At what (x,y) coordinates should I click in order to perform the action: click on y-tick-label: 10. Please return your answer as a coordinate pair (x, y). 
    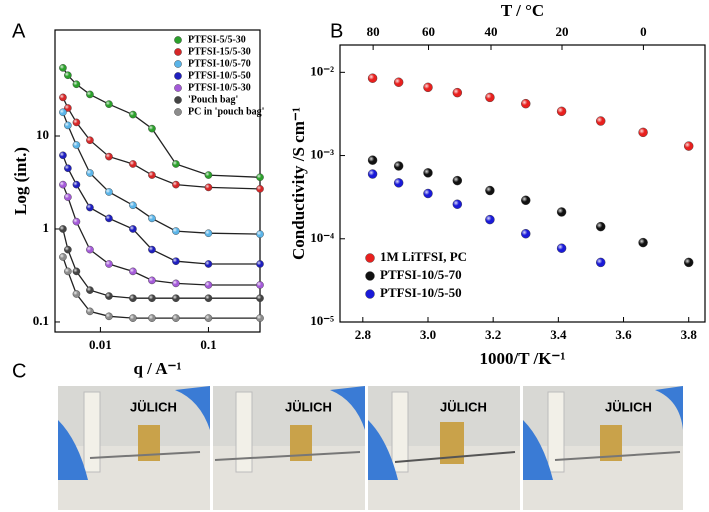
    Looking at the image, I should click on (42, 134).